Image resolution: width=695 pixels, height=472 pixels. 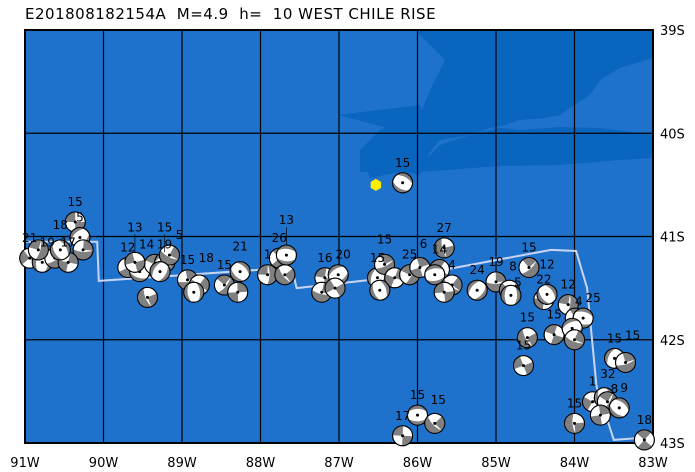 I want to click on lon-tick-label: 85W, so click(x=496, y=463).